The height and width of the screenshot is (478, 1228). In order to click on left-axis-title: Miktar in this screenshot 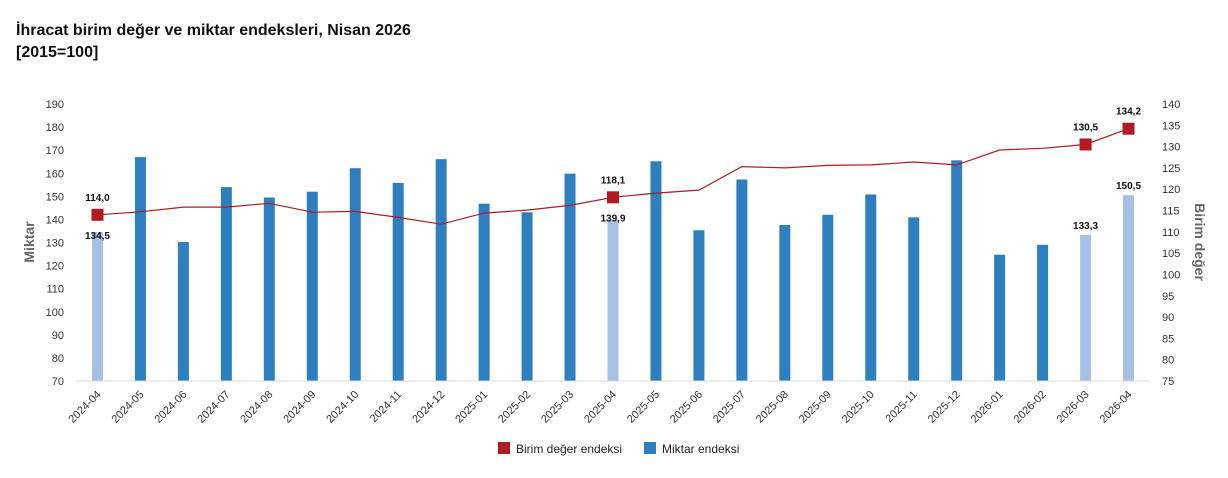, I will do `click(29, 242)`.